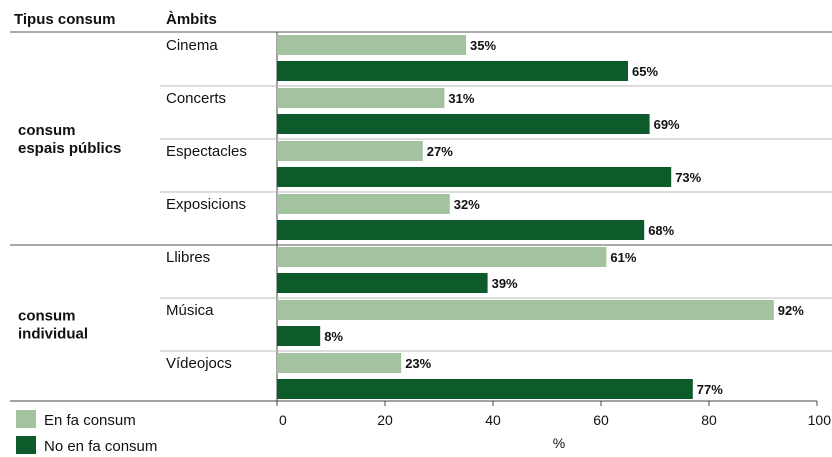 This screenshot has height=457, width=832. Describe the element at coordinates (440, 151) in the screenshot. I see `data-label: 27%` at that location.